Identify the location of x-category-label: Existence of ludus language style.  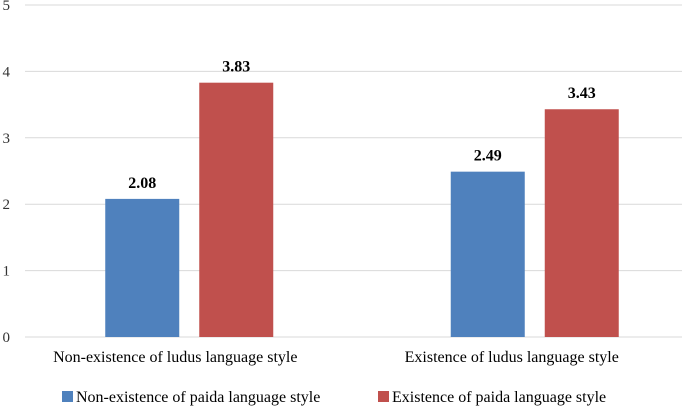
(512, 357).